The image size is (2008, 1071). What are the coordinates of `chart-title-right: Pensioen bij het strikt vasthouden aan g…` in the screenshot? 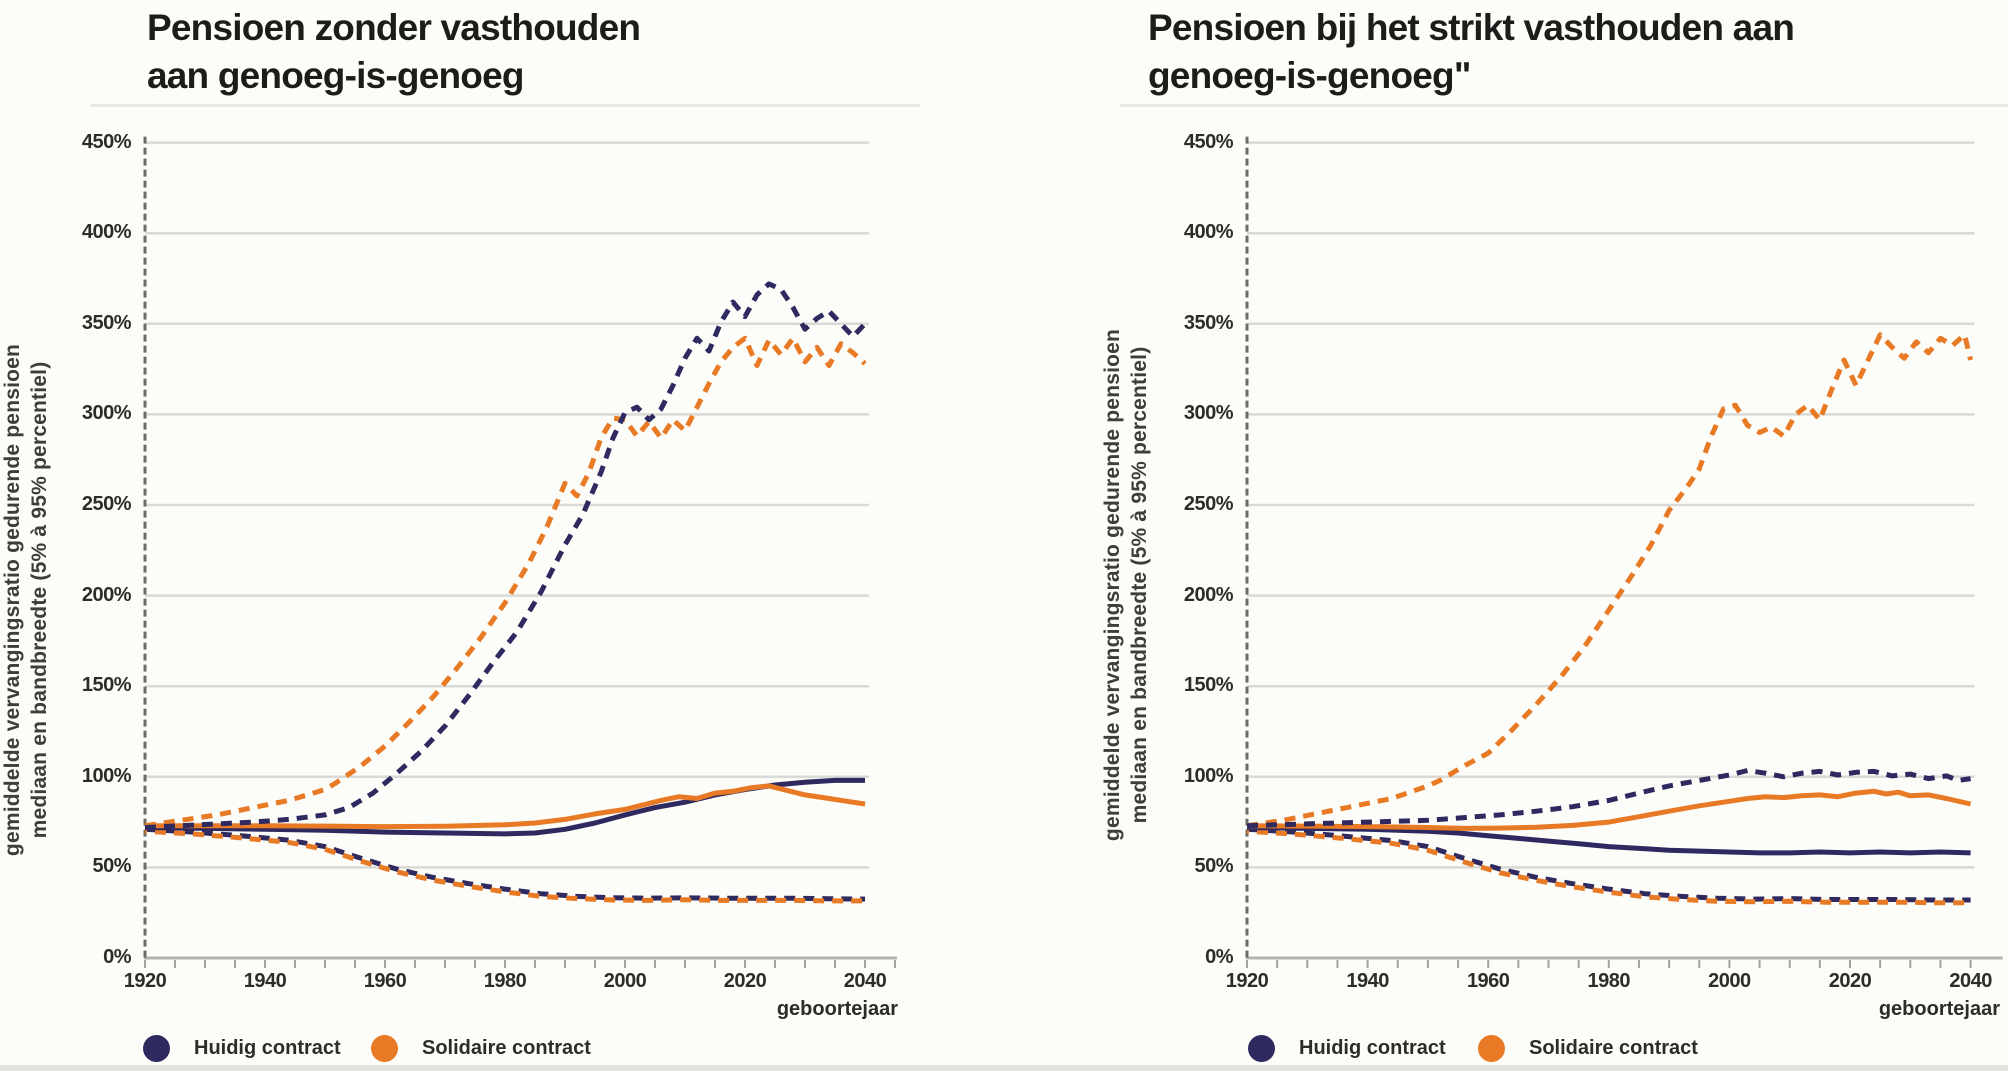 It's located at (1471, 52).